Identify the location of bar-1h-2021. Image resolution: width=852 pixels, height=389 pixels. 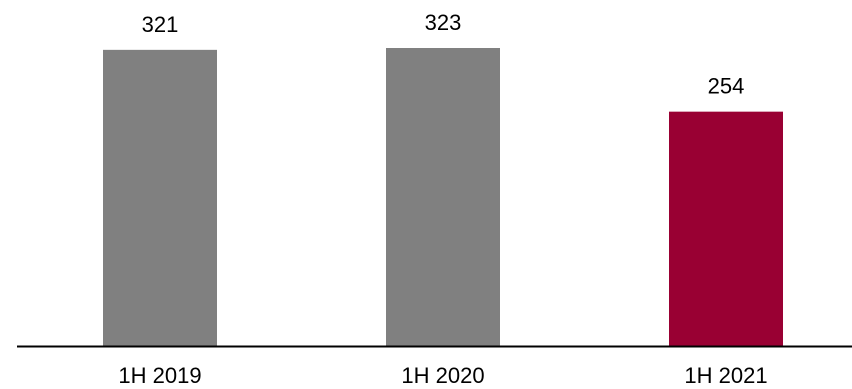
(726, 228).